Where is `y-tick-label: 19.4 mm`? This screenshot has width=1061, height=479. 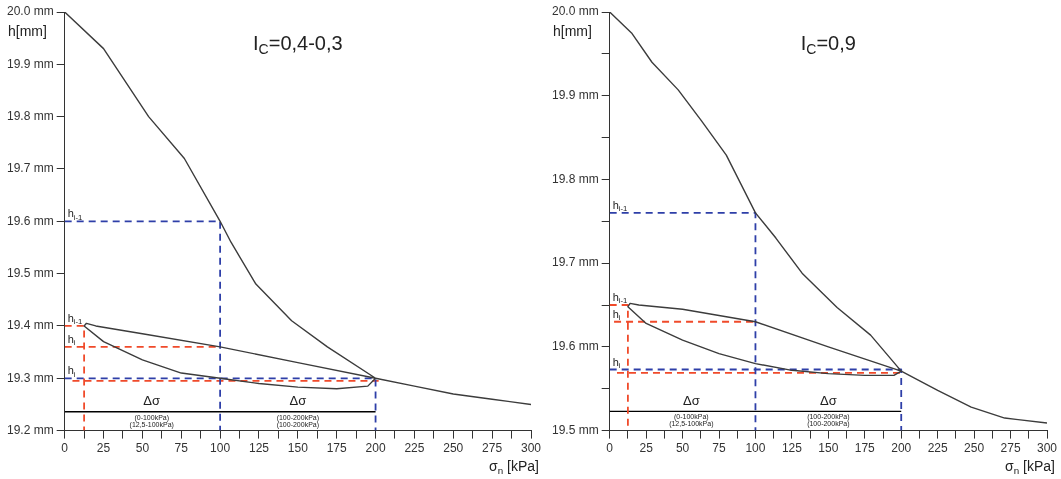
y-tick-label: 19.4 mm is located at coordinates (30, 325).